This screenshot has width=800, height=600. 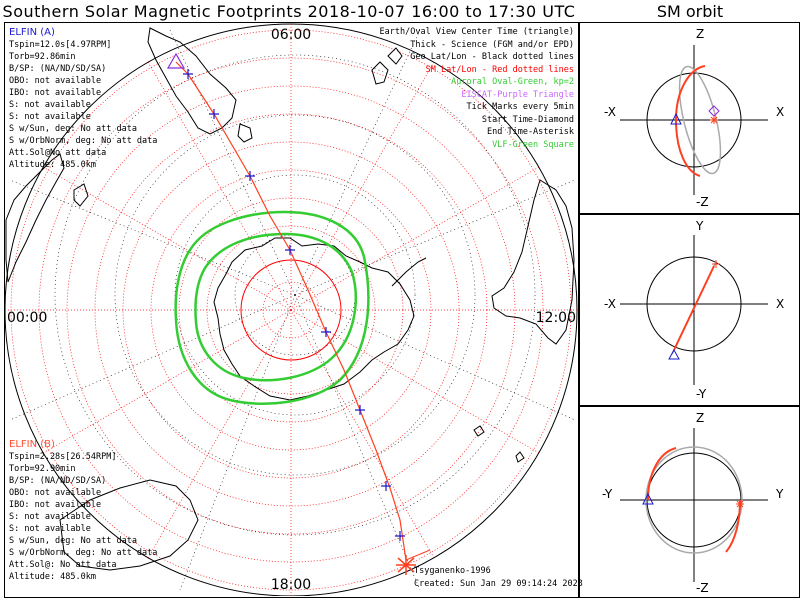 What do you see at coordinates (52, 165) in the screenshot?
I see `elfin-a-line: Altitude: 485.0km` at bounding box center [52, 165].